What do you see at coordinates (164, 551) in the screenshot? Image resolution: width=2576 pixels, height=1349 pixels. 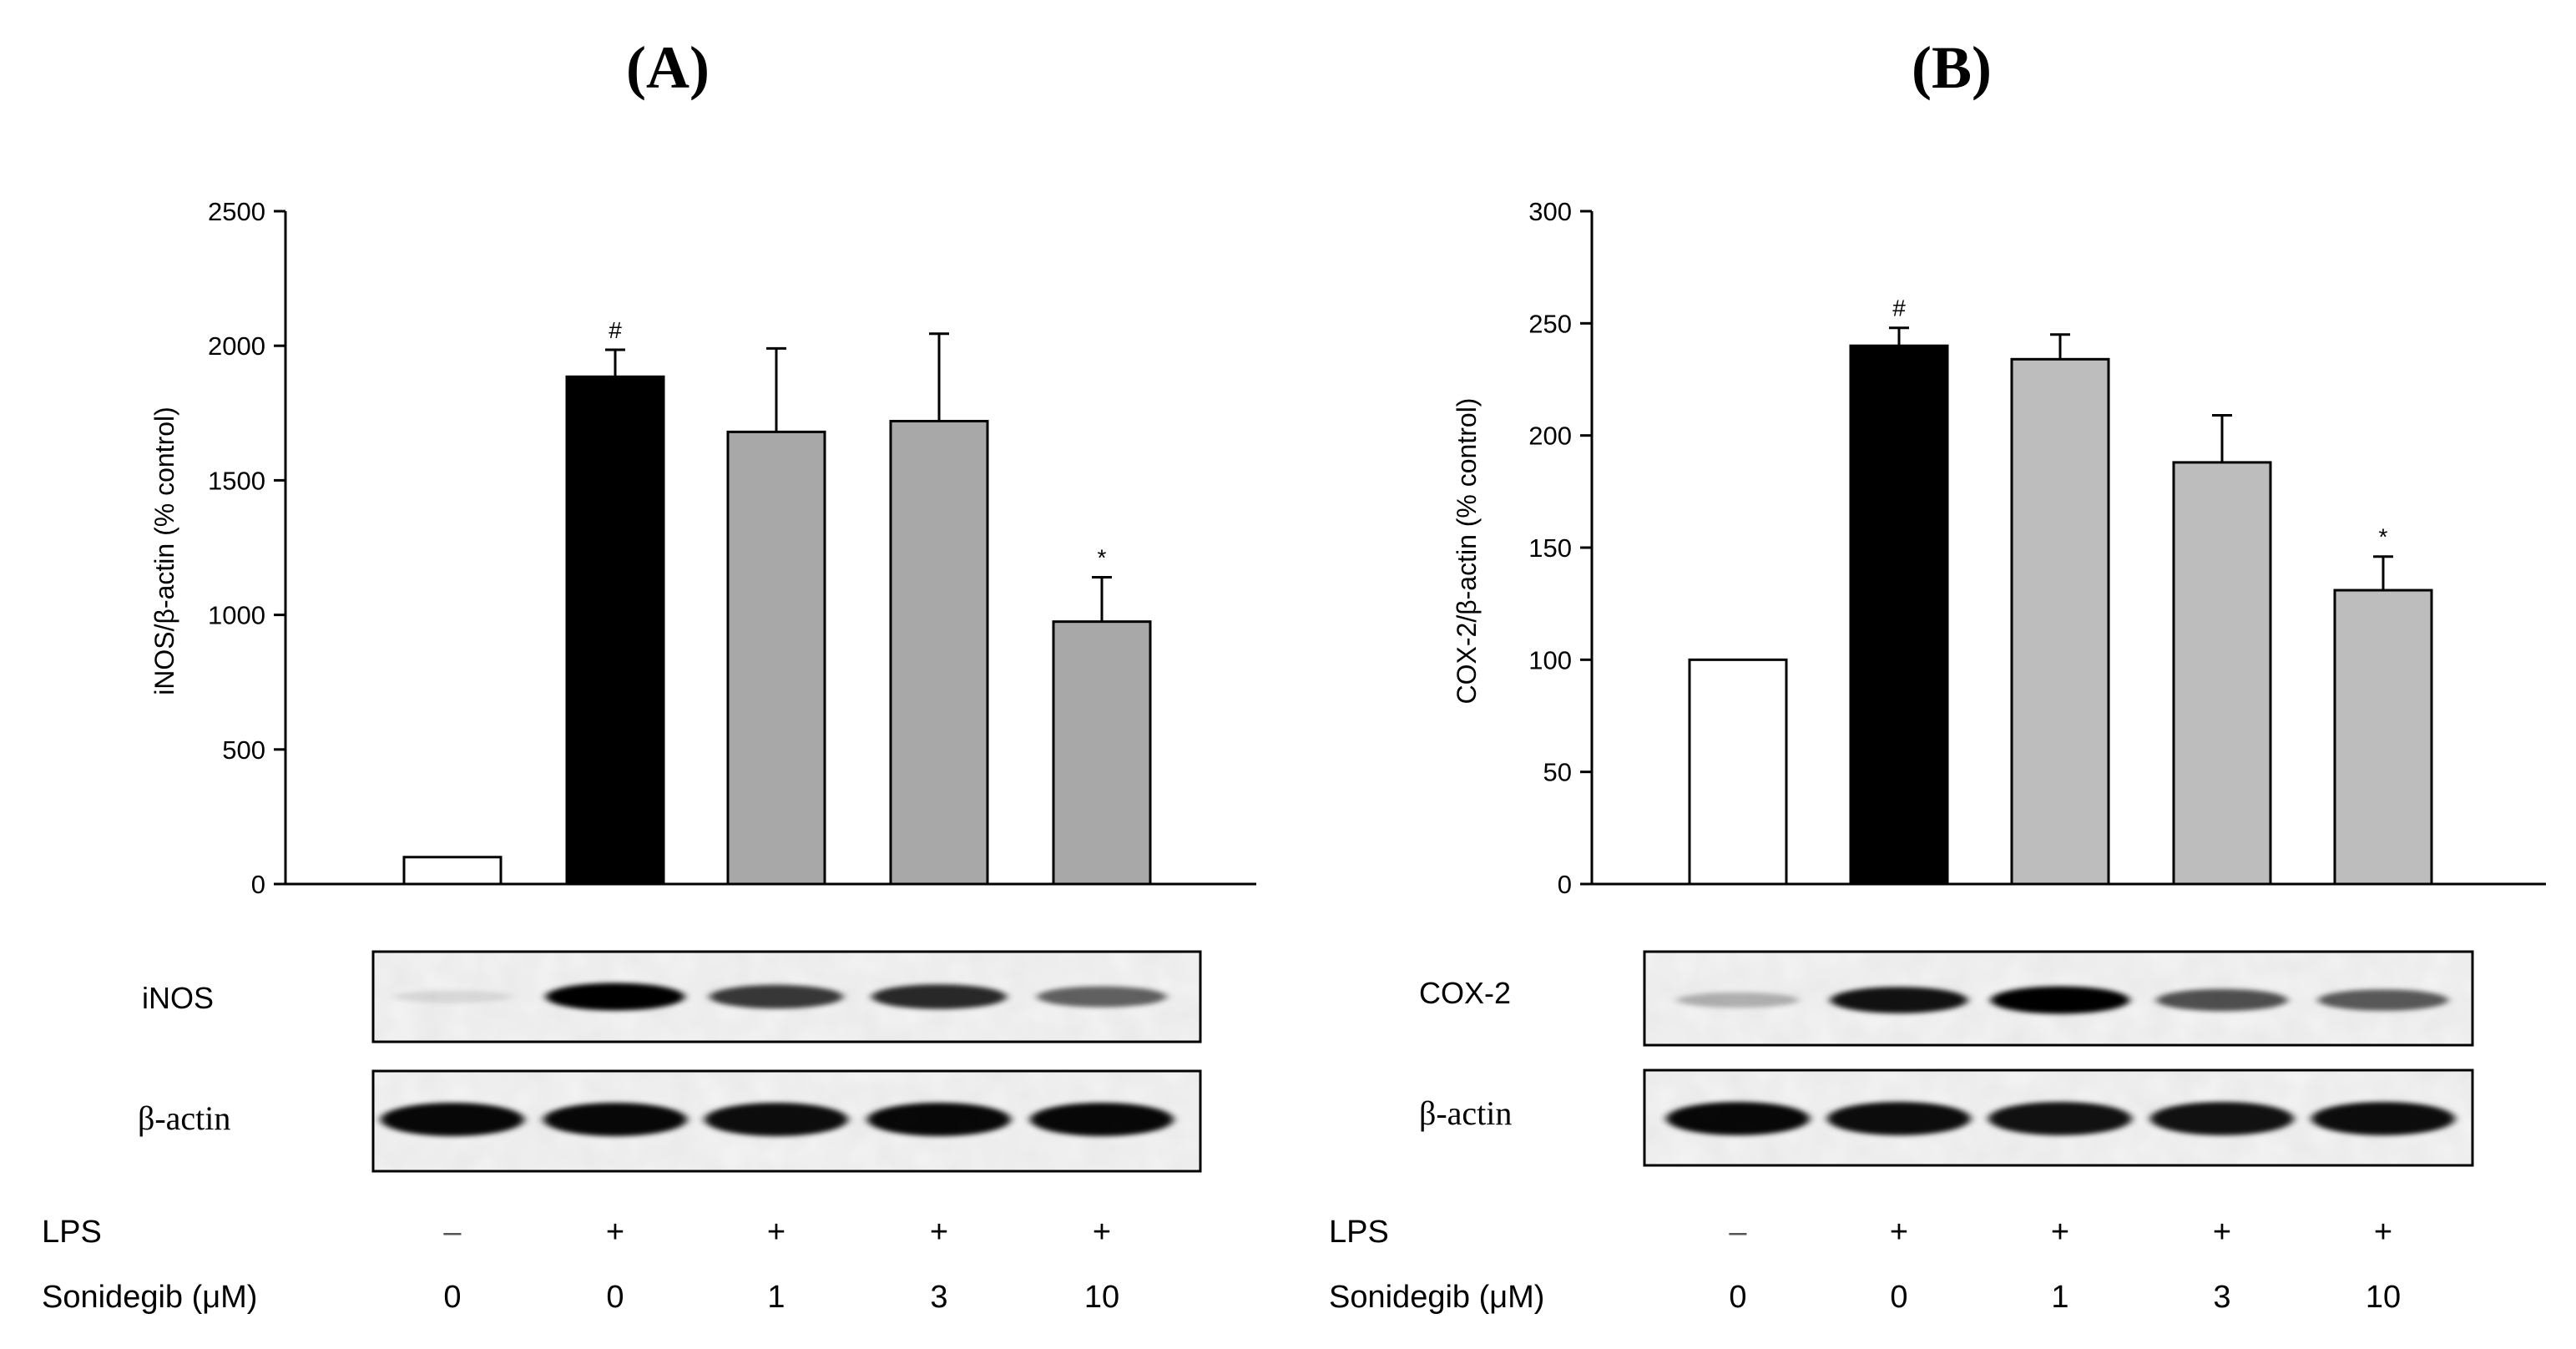 I see `chart-a-y-axis-title: iNOS/β-actin (% control)` at bounding box center [164, 551].